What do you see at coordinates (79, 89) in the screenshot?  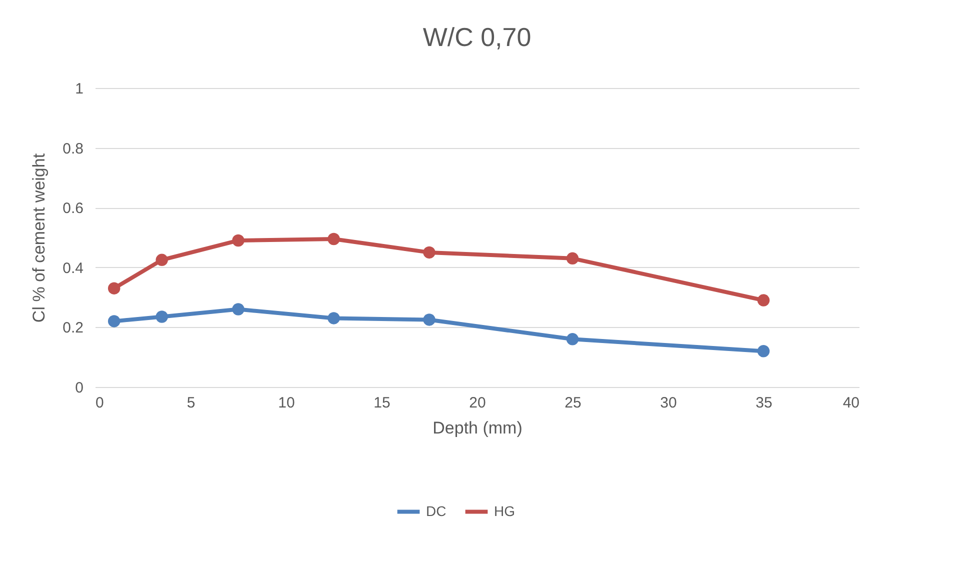 I see `y-tick-label: 1` at bounding box center [79, 89].